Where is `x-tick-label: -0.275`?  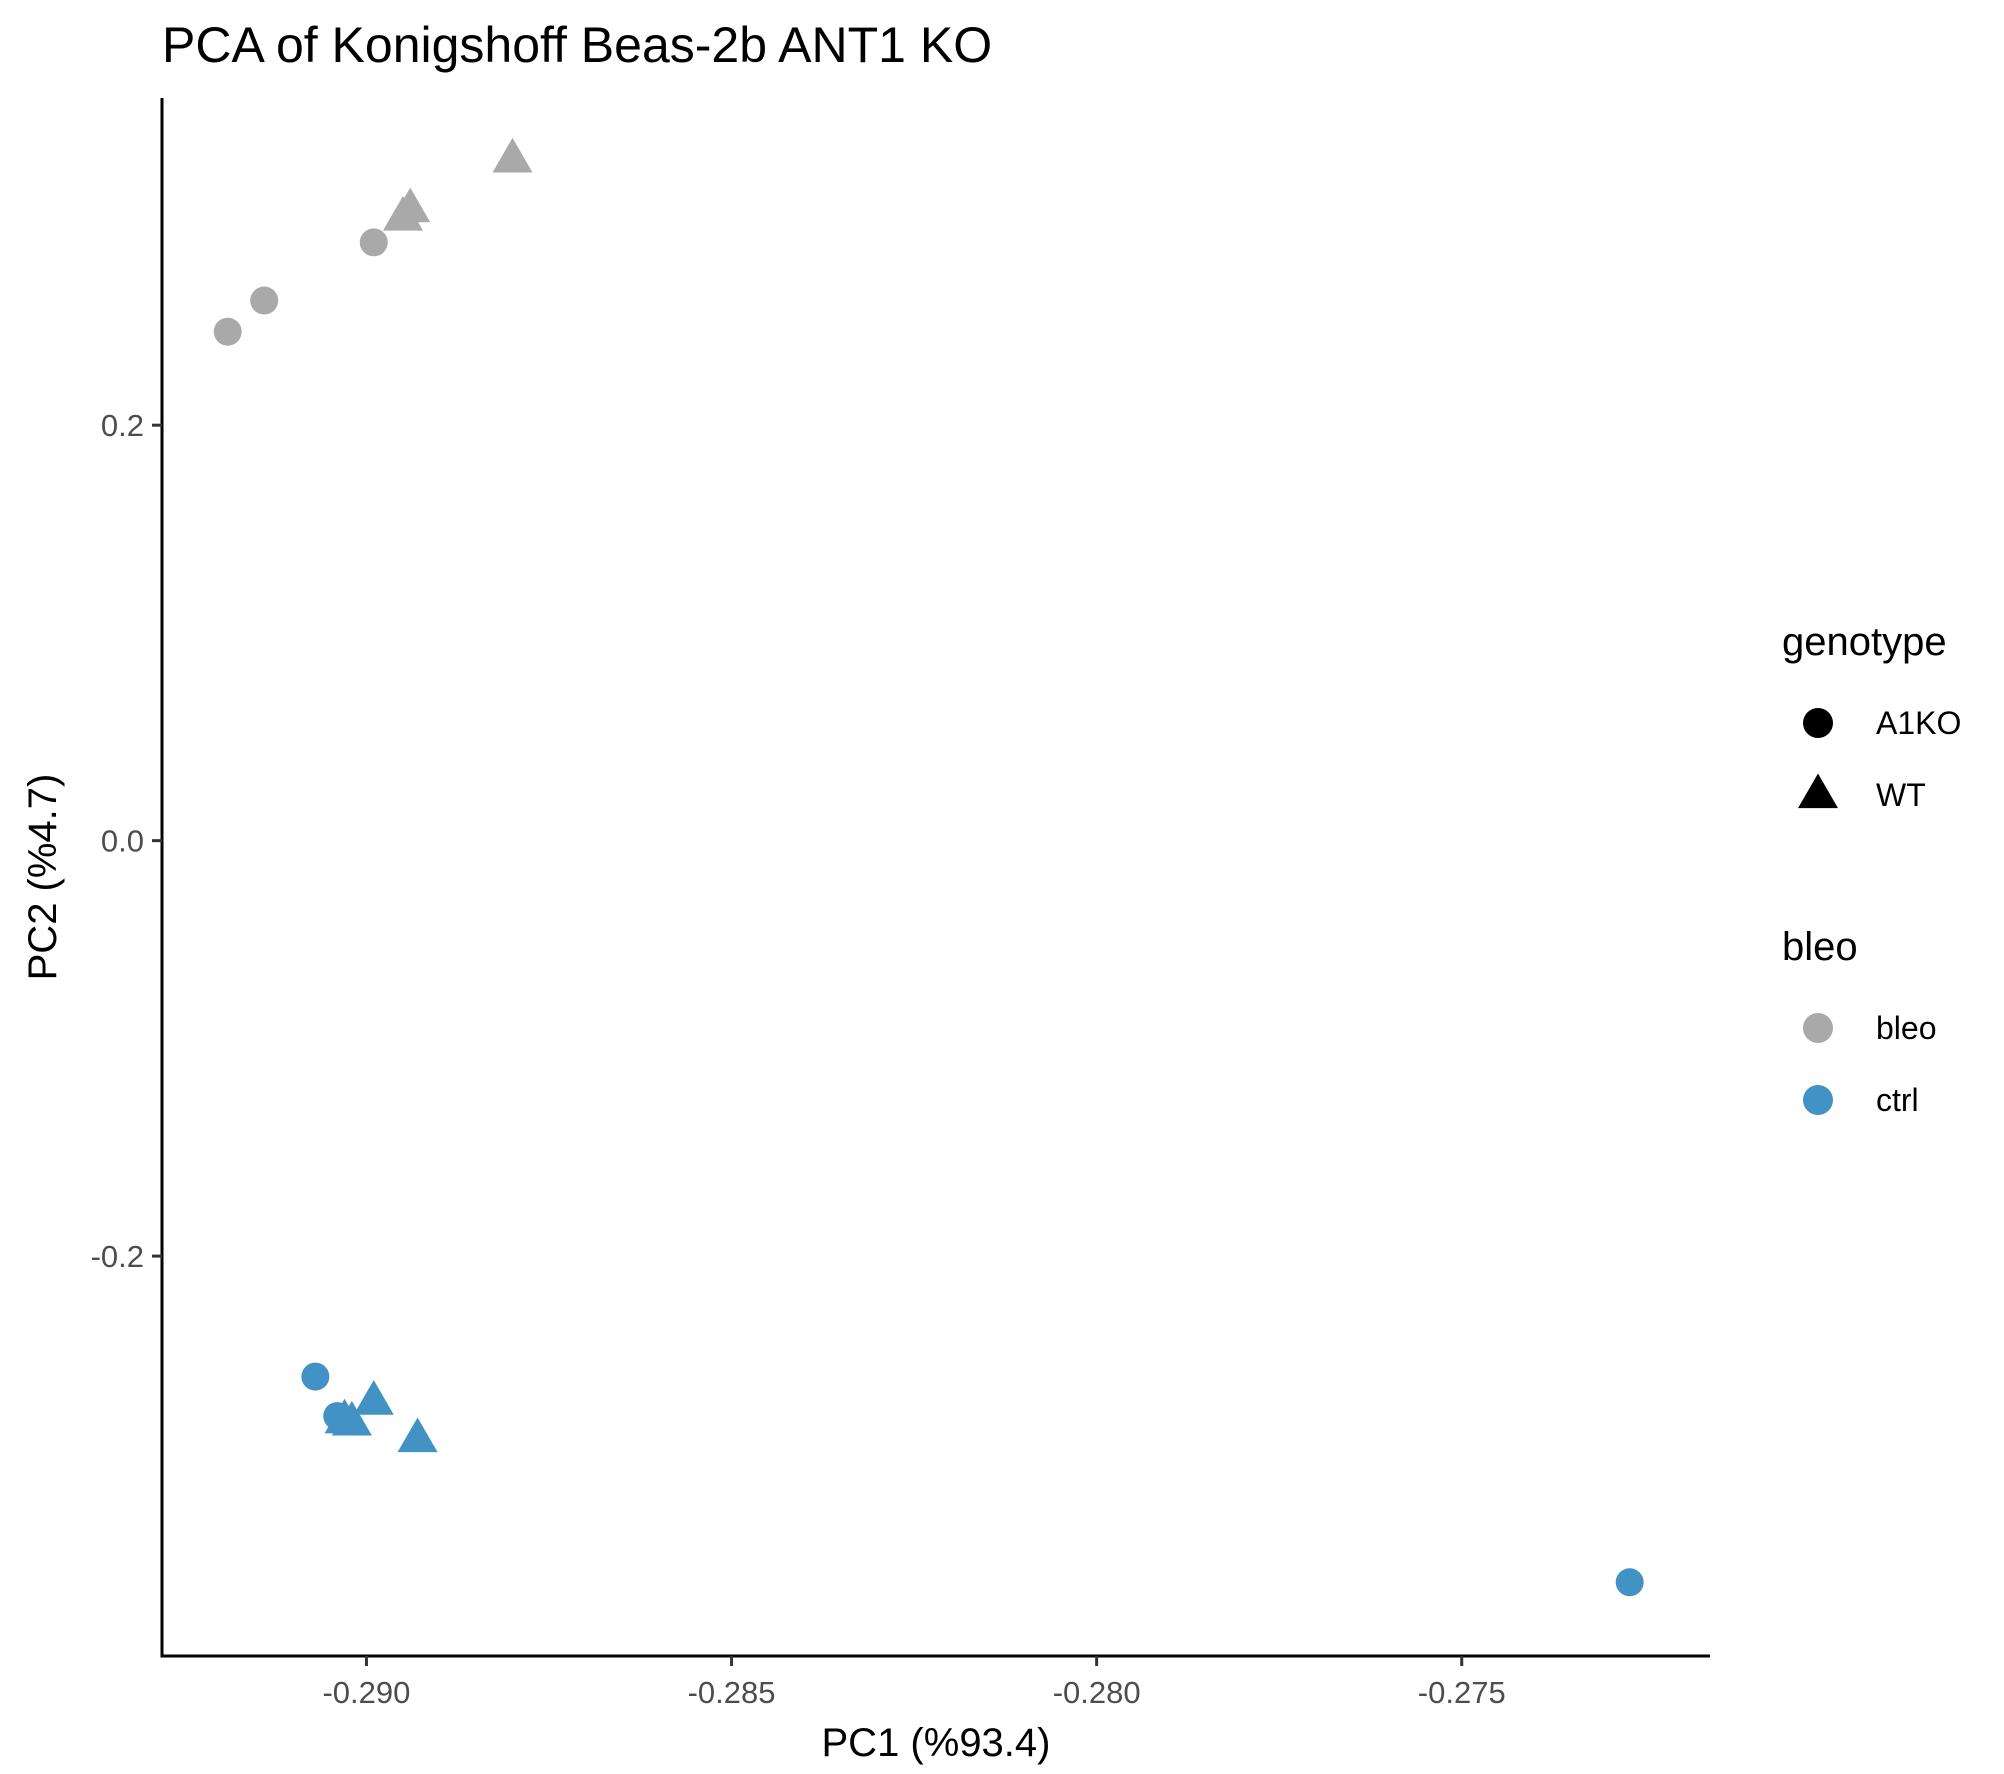
x-tick-label: -0.275 is located at coordinates (1462, 1692).